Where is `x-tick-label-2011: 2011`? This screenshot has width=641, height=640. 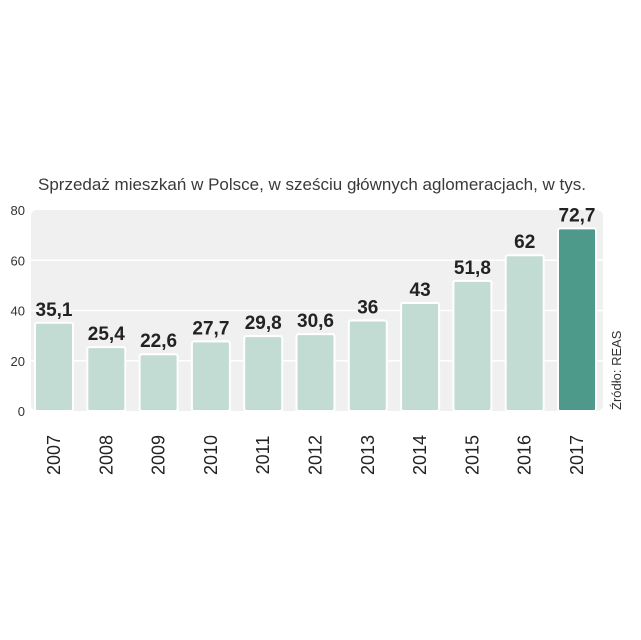 x-tick-label-2011: 2011 is located at coordinates (263, 455).